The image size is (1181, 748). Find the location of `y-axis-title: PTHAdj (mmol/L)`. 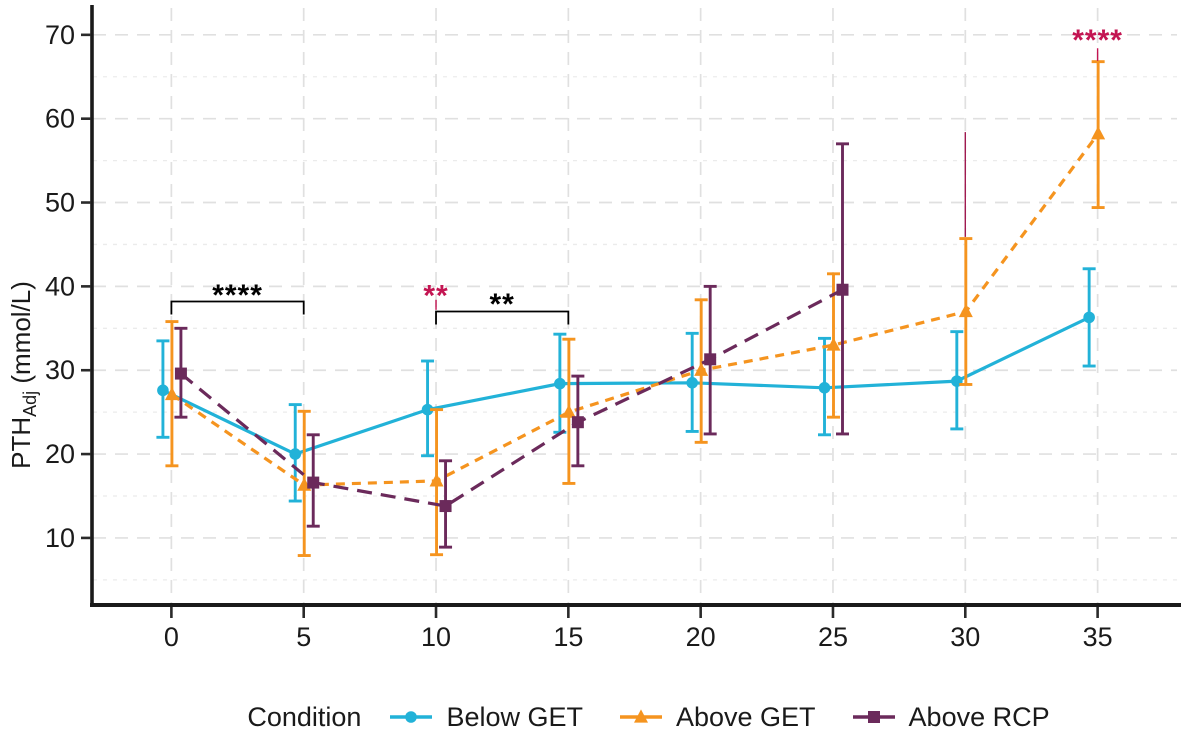

y-axis-title: PTHAdj (mmol/L) is located at coordinates (23, 375).